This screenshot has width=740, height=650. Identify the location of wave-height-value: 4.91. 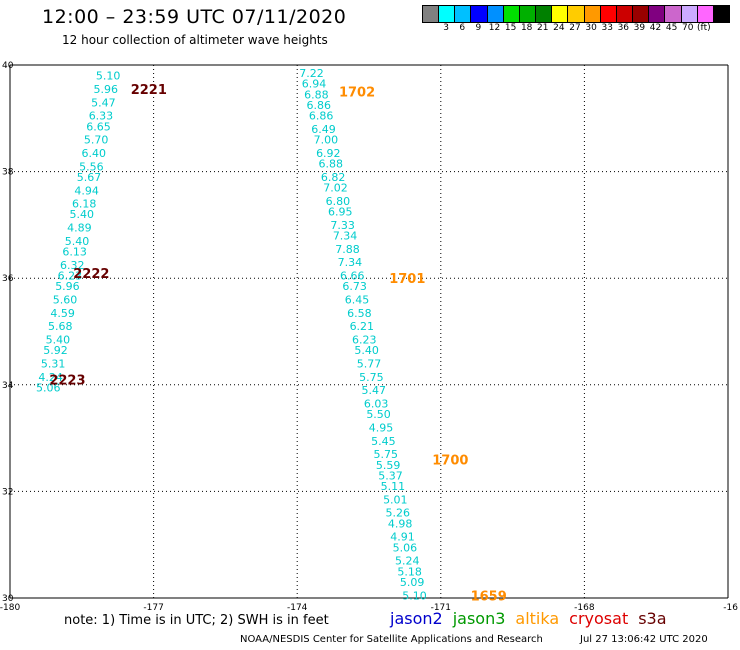
(402, 537).